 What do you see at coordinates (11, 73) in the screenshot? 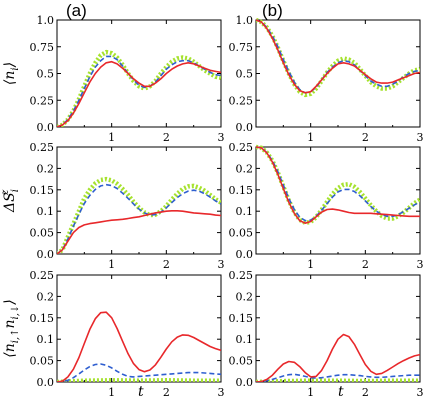
I see `y-axis-label-row-0: ⟨ni⟩` at bounding box center [11, 73].